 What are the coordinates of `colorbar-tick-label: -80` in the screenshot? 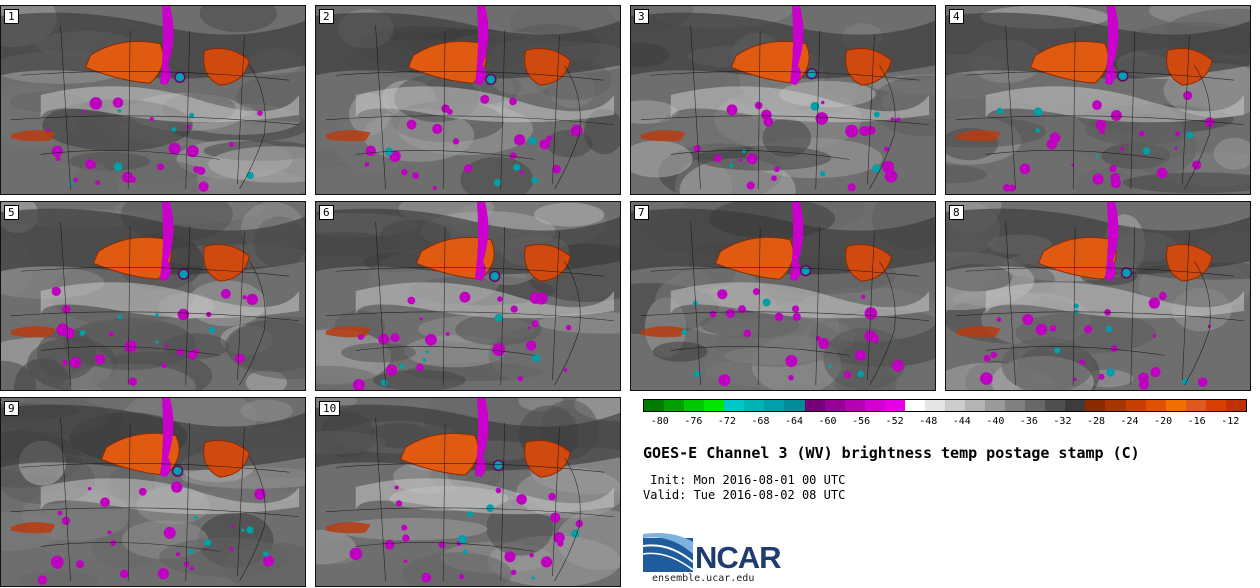 It's located at (659, 421).